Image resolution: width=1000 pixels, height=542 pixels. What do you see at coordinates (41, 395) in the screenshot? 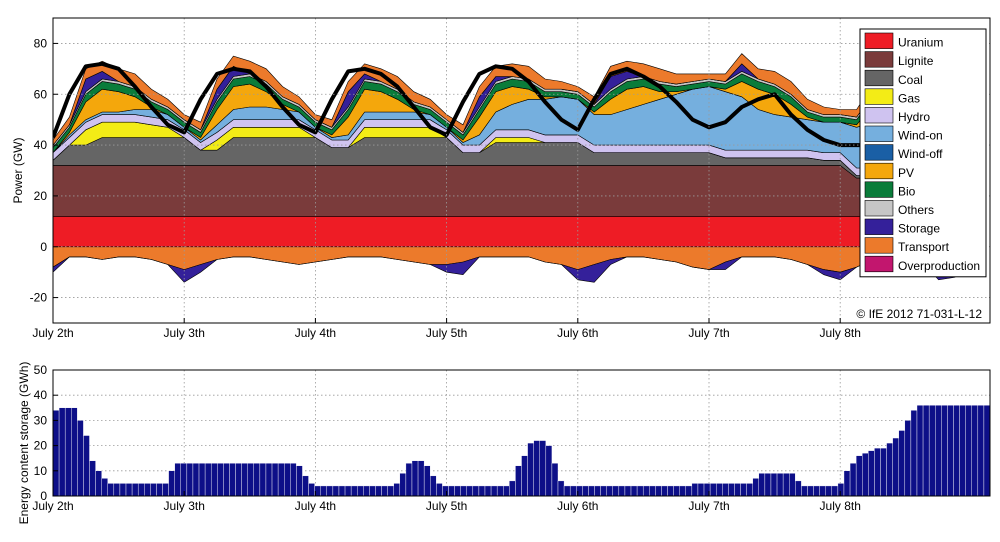
I see `bottom-ytick-label: 40` at bounding box center [41, 395].